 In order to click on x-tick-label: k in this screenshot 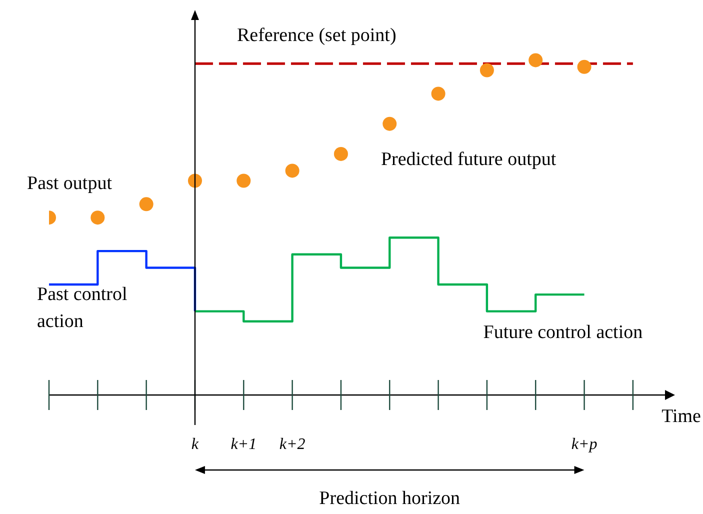, I will do `click(195, 444)`.